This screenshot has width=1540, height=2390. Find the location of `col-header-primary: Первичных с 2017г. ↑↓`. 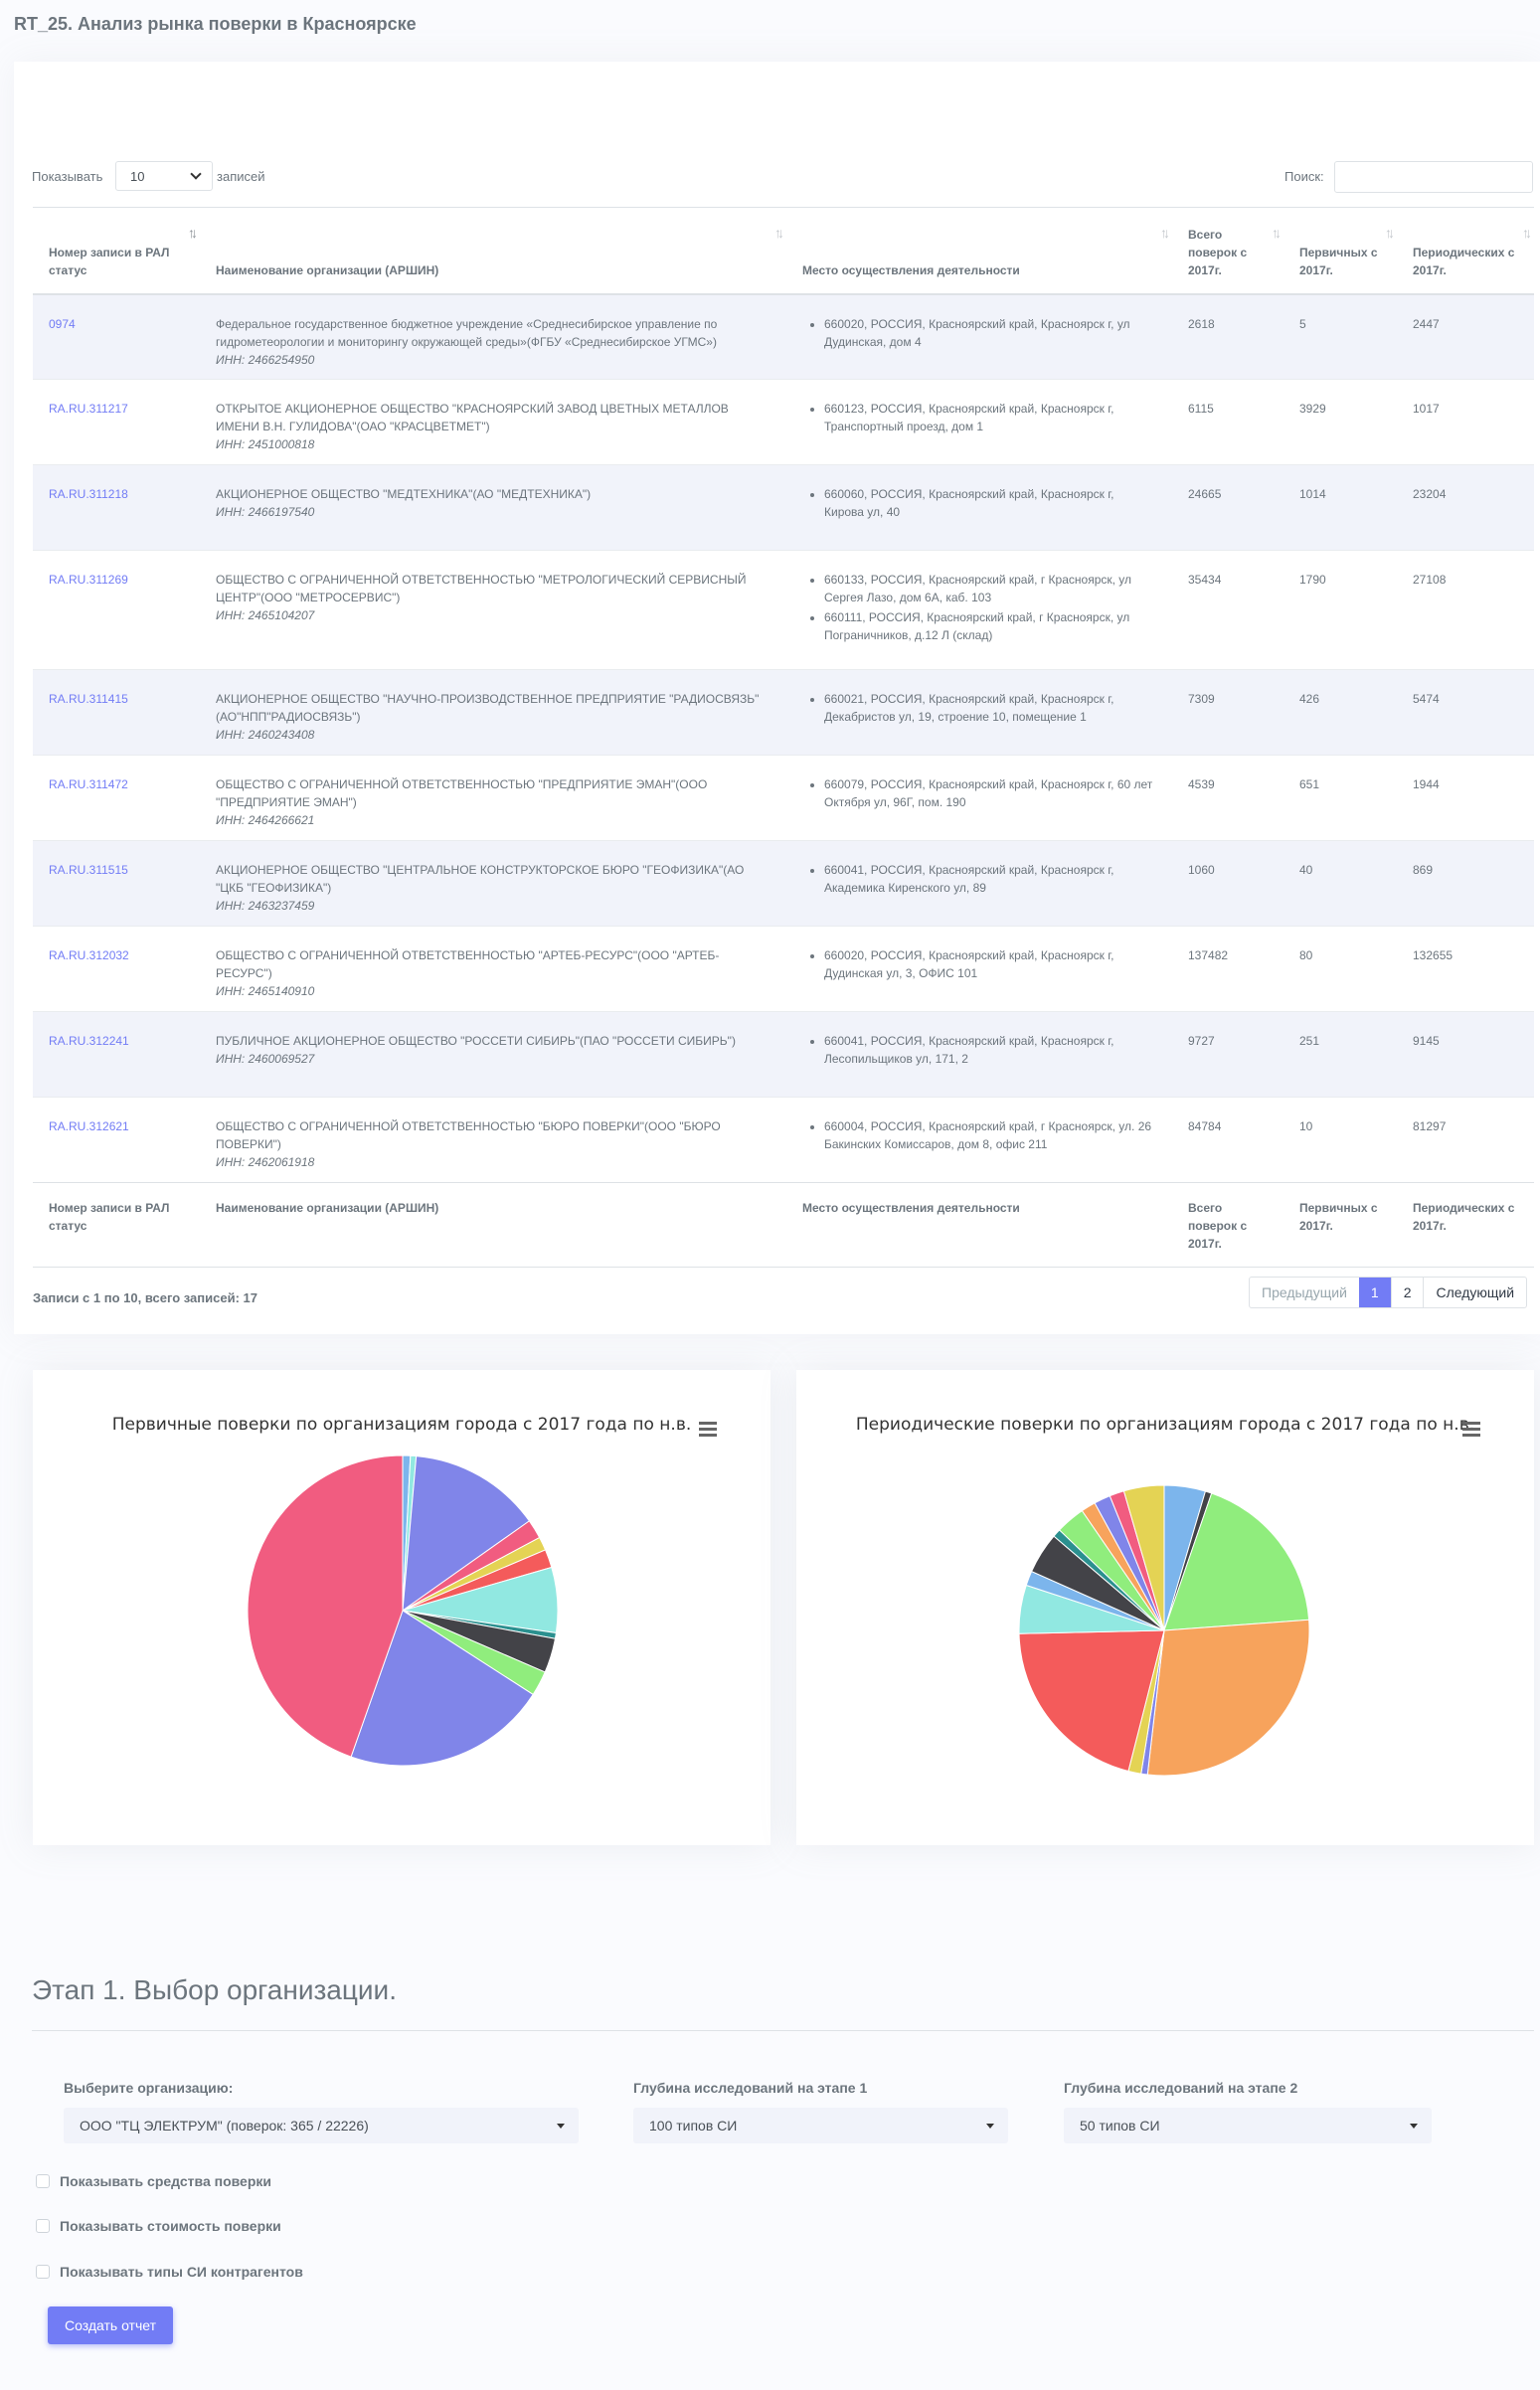

col-header-primary: Первичных с 2017г. ↑↓ is located at coordinates (1340, 251).